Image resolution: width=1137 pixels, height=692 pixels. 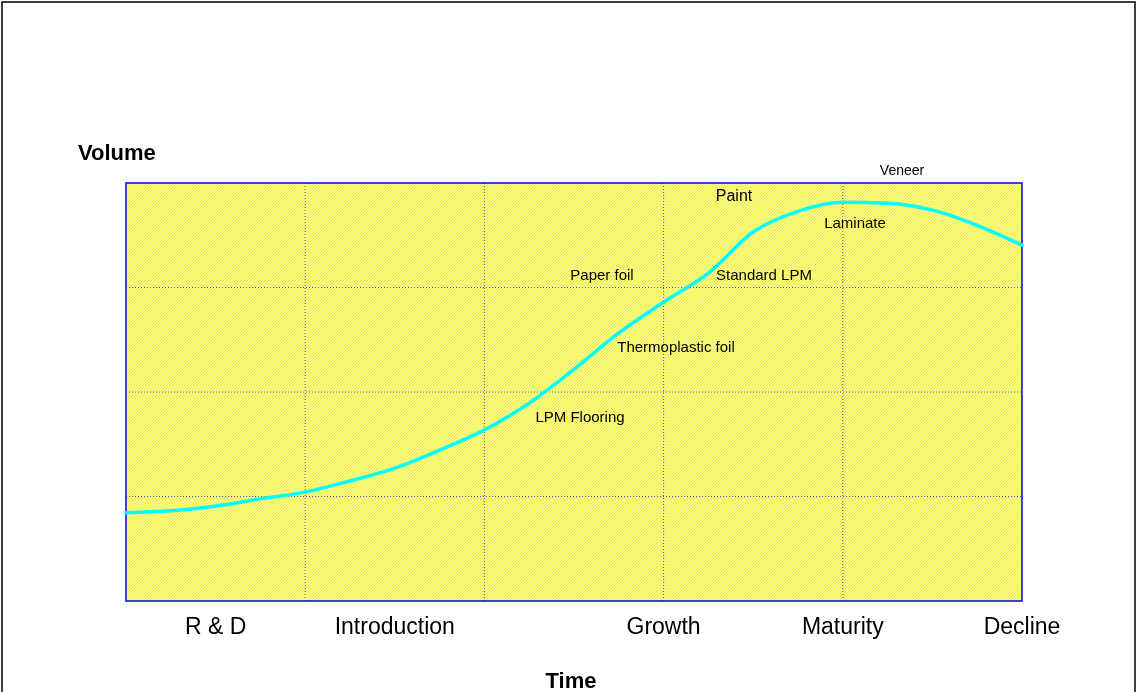 I want to click on x-tick-label: R & D, so click(x=215, y=626).